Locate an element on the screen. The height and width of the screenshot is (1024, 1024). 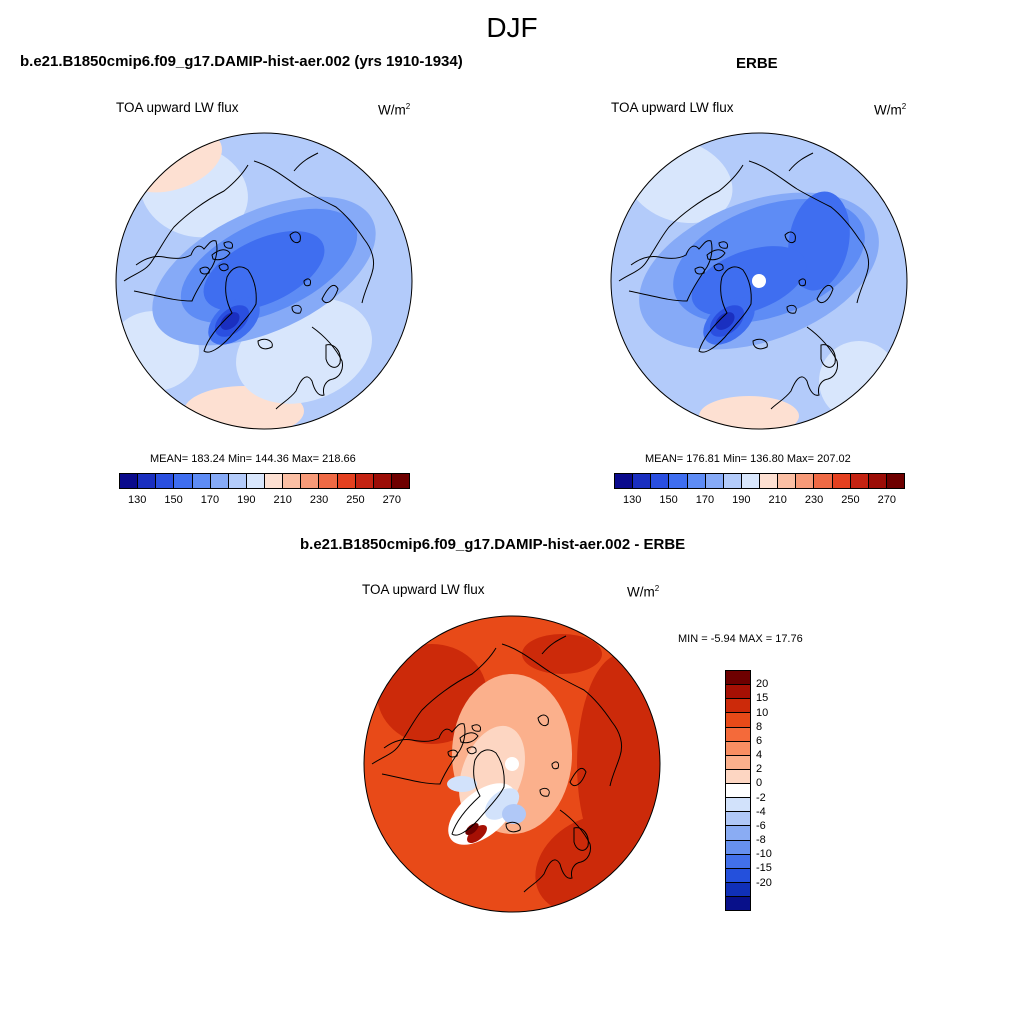
panel2-stats: MEAN= 176.81 Min= 136.80 Max= 207.02 is located at coordinates (748, 459).